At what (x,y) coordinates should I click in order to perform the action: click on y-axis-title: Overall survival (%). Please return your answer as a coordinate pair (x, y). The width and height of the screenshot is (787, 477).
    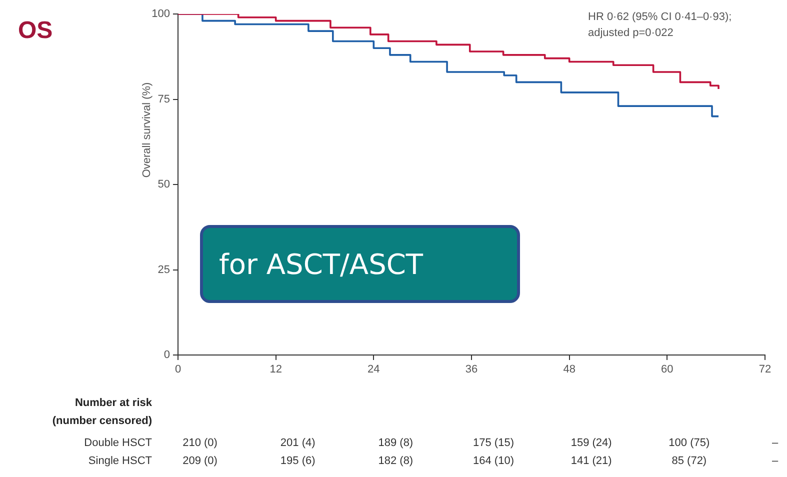
    Looking at the image, I should click on (147, 130).